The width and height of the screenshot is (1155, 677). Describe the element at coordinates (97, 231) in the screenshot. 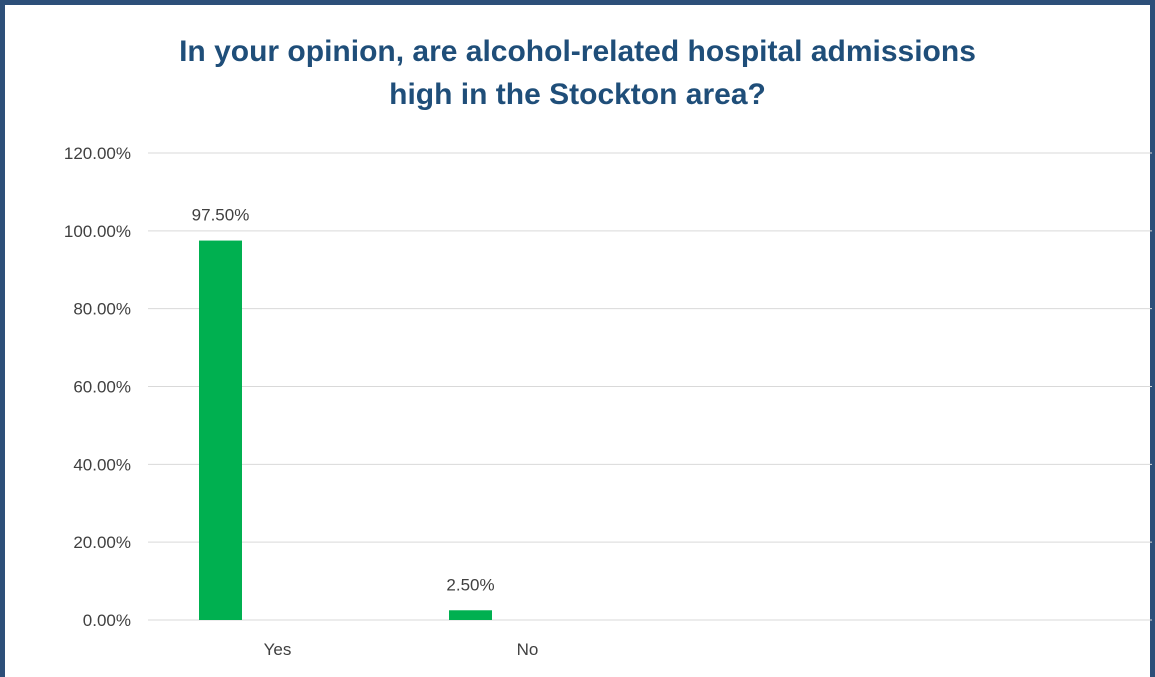

I see `y-tick-label-5: 100.00%` at that location.